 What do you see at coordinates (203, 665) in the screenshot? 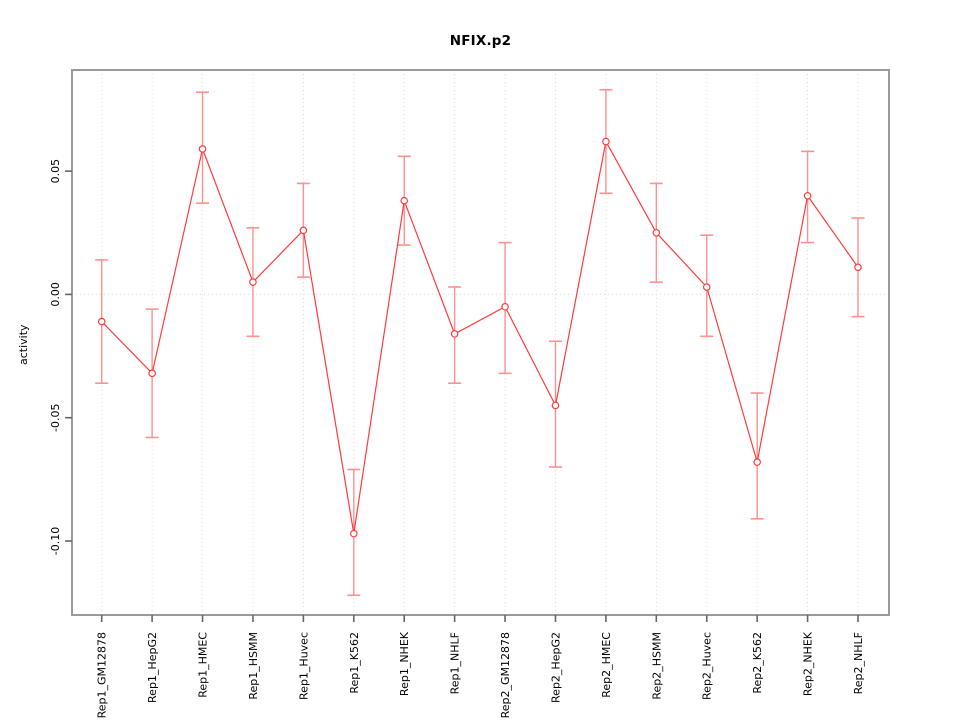
I see `x-tick-label: Rep1_HMEC` at bounding box center [203, 665].